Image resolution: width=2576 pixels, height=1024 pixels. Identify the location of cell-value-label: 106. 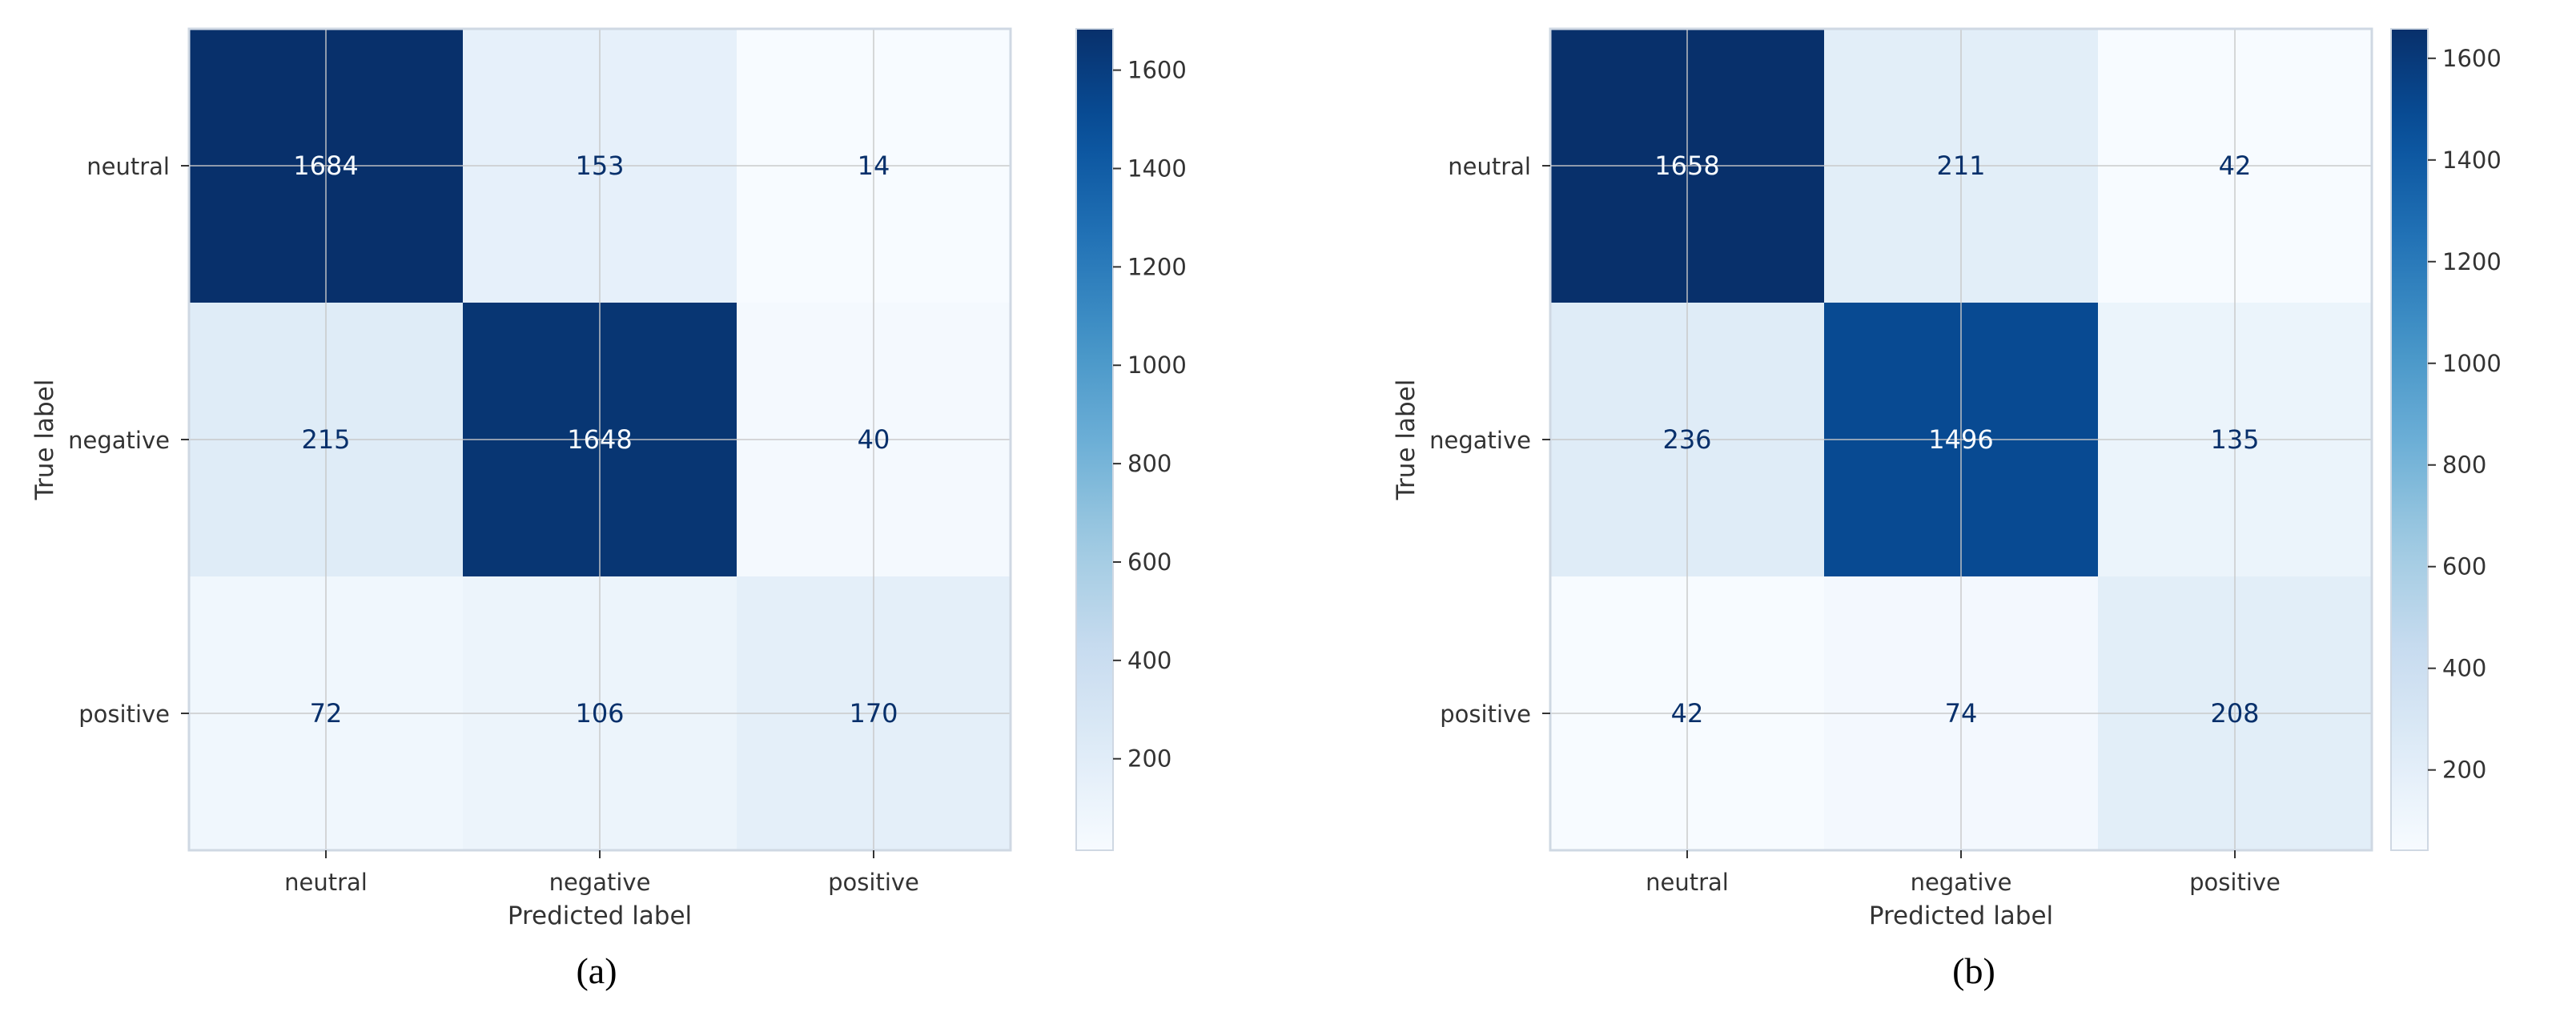
(599, 713).